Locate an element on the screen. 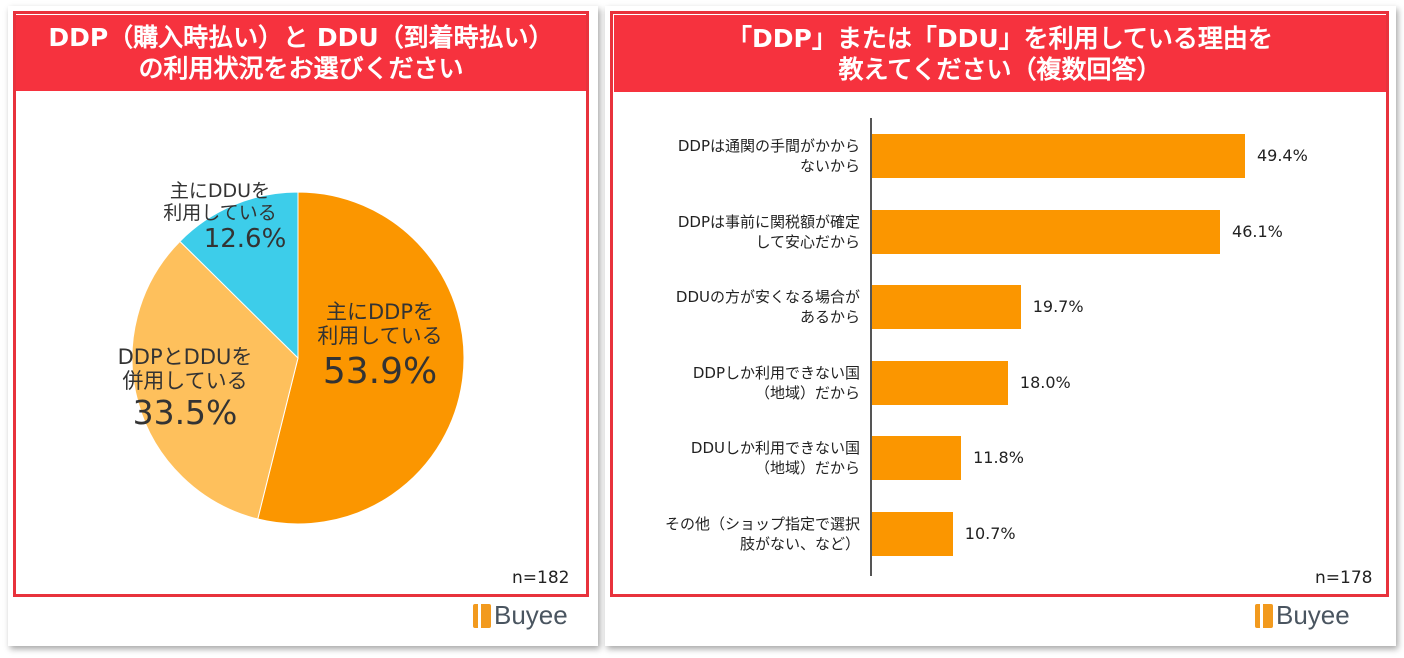 This screenshot has height=658, width=1404. title-line: 「DDP」または「DDU」を利用している理由を is located at coordinates (1000, 38).